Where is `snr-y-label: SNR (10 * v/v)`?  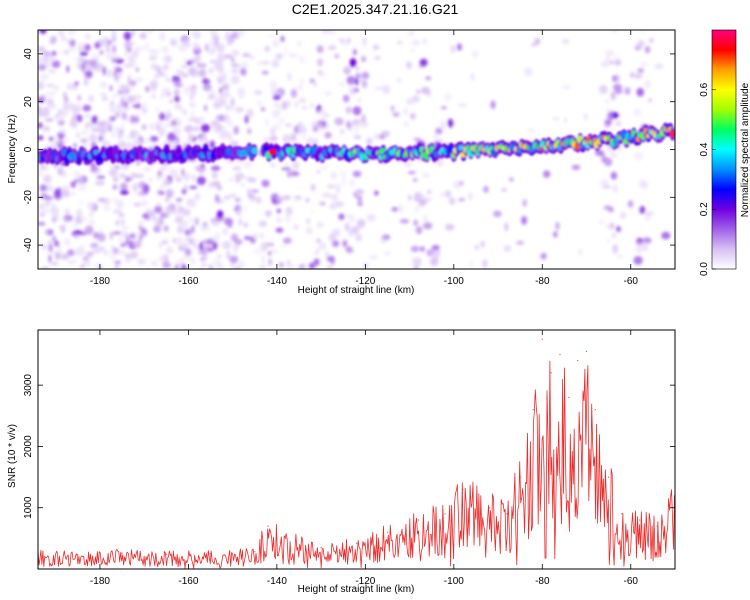
snr-y-label: SNR (10 * v/v) is located at coordinates (12, 456).